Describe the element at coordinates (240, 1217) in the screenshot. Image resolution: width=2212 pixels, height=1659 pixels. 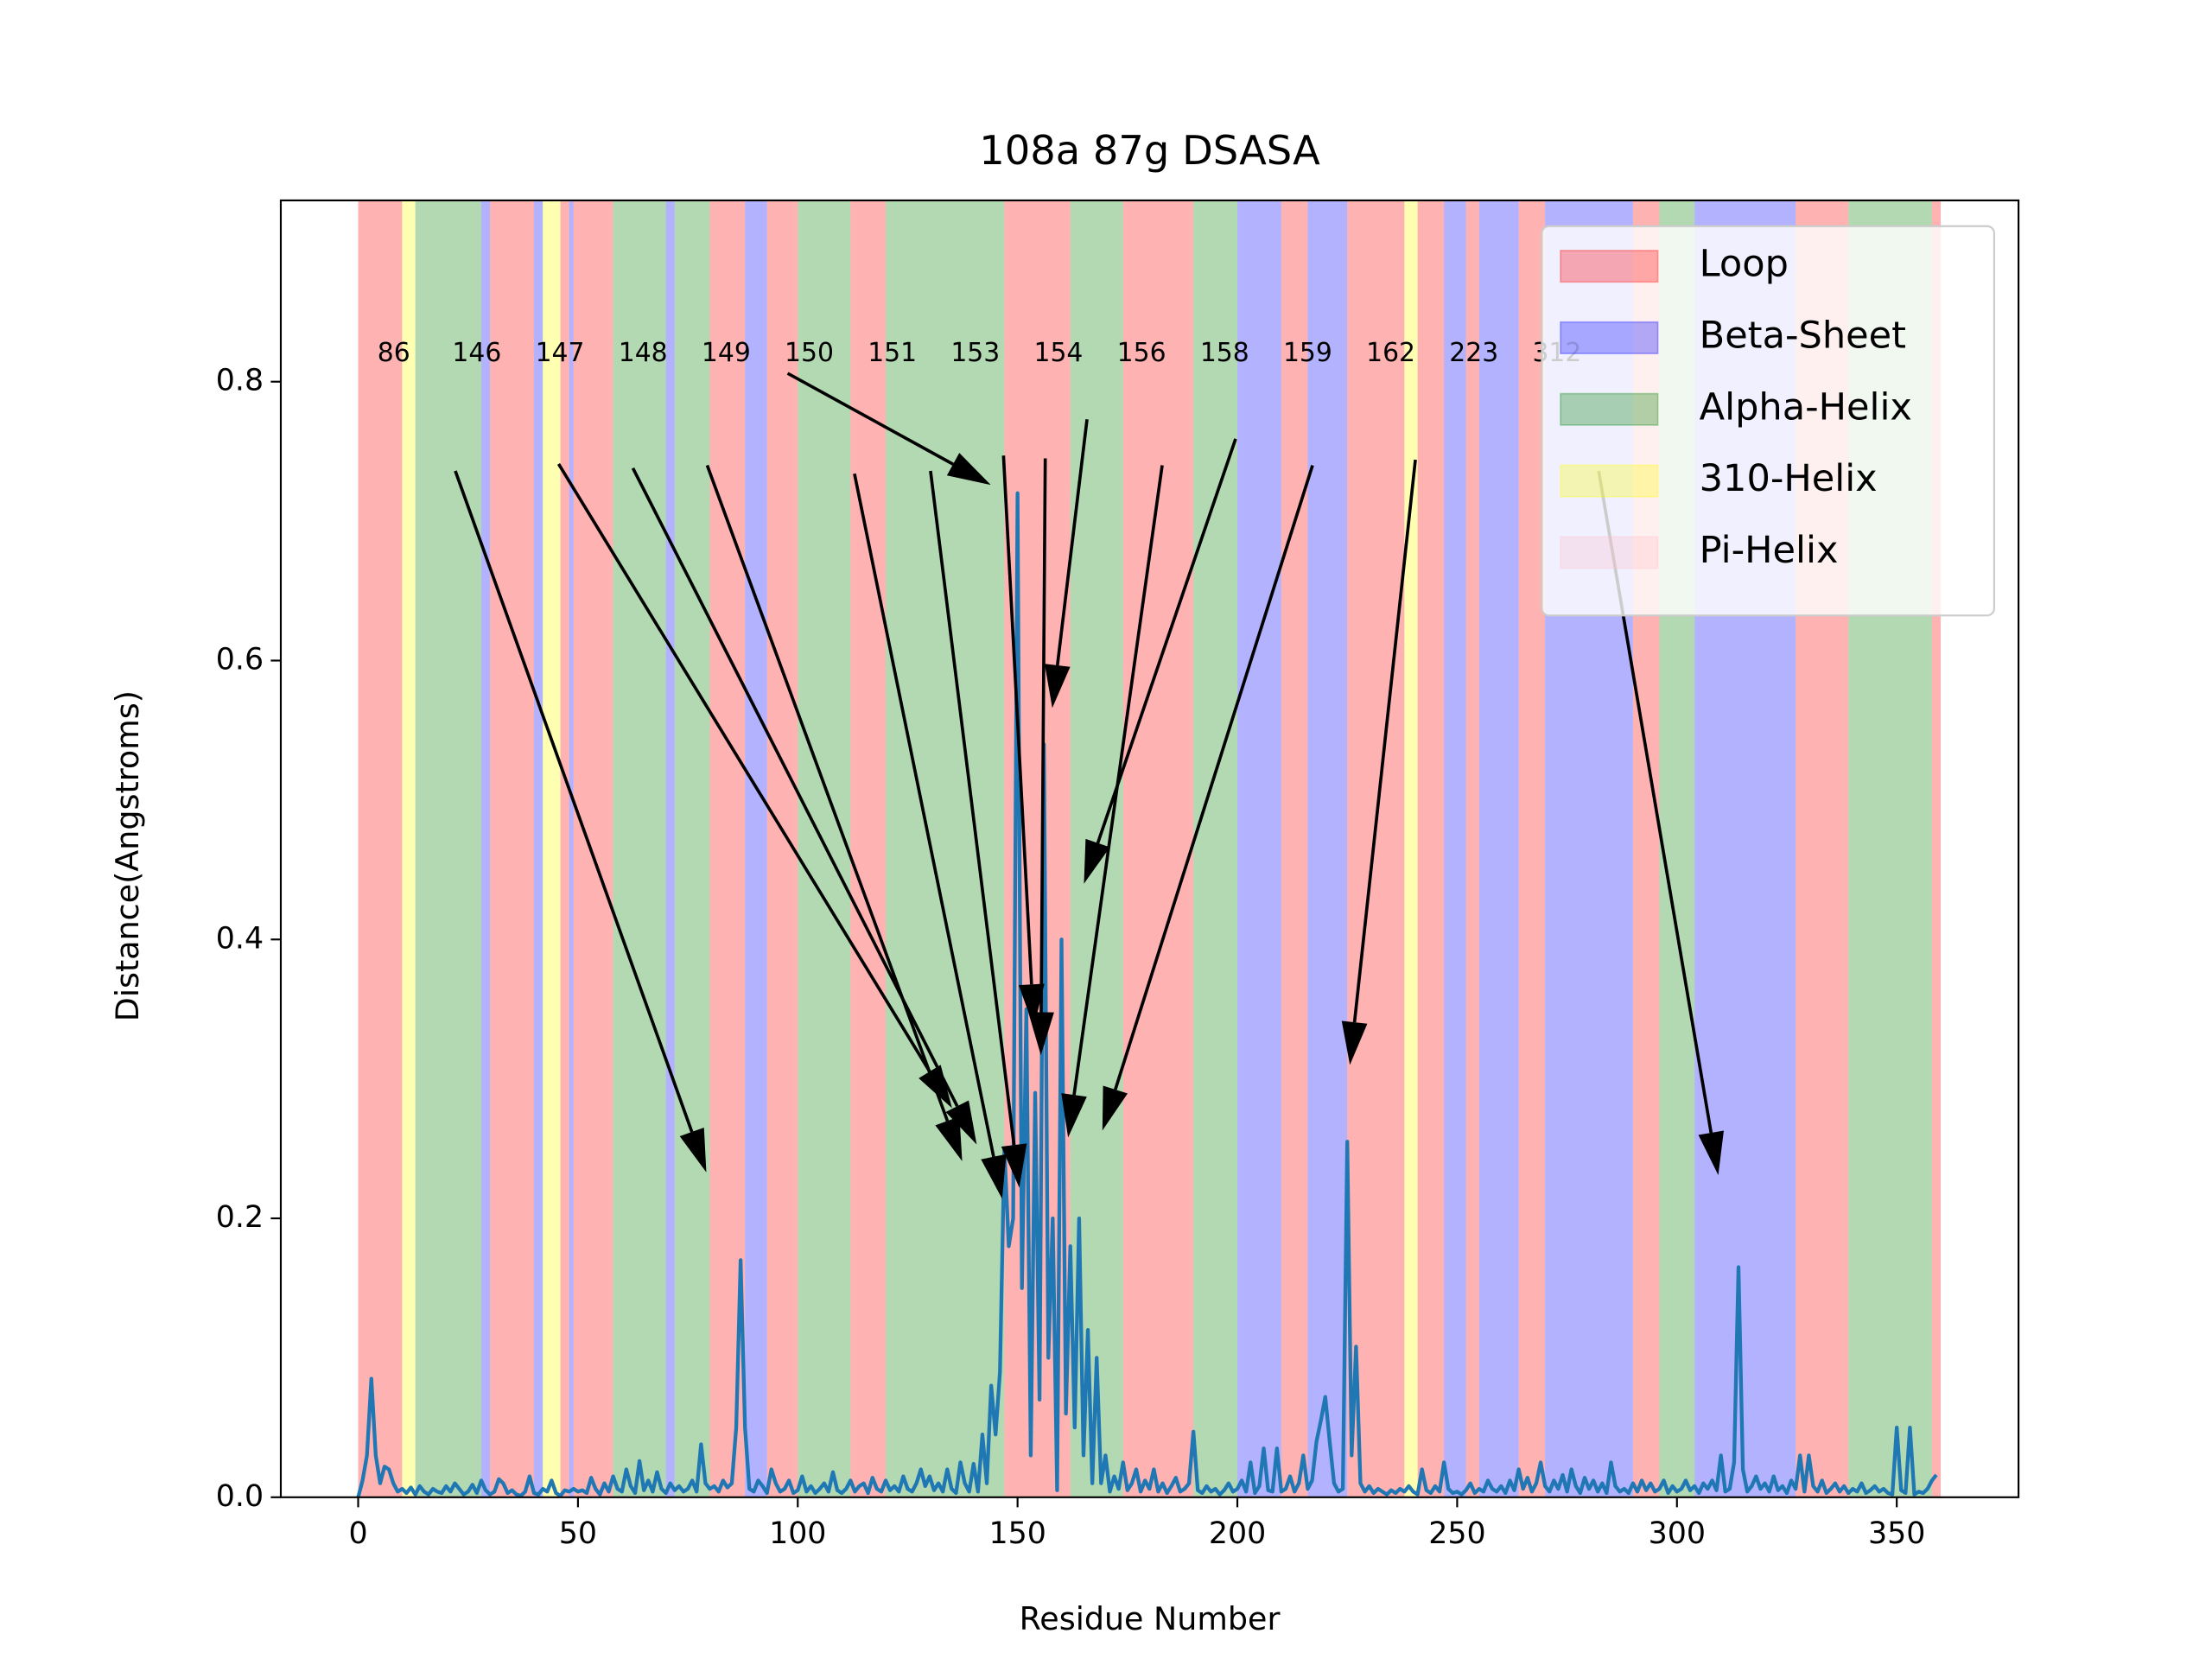
I see `y-tick-label: 0.2` at that location.